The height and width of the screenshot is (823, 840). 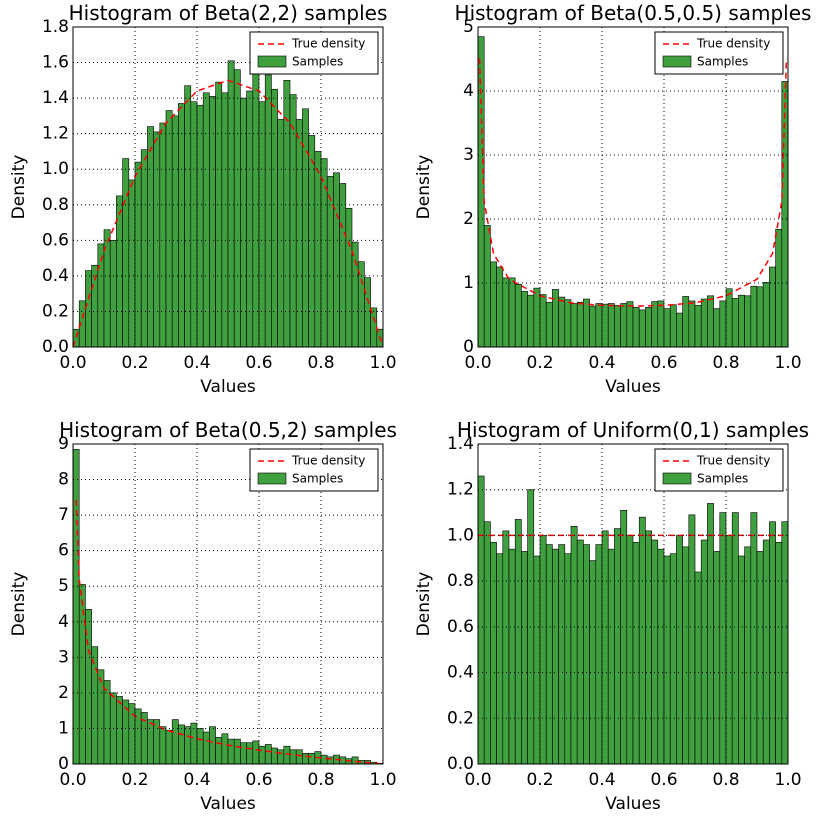 I want to click on legend-label: True density, so click(x=328, y=461).